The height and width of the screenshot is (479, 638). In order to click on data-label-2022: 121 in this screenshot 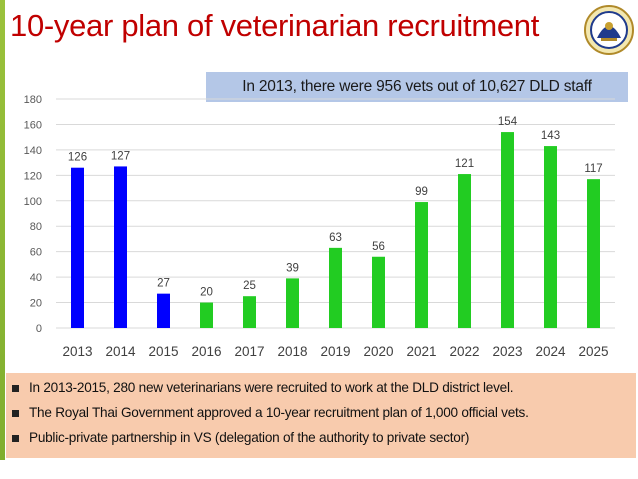, I will do `click(464, 164)`.